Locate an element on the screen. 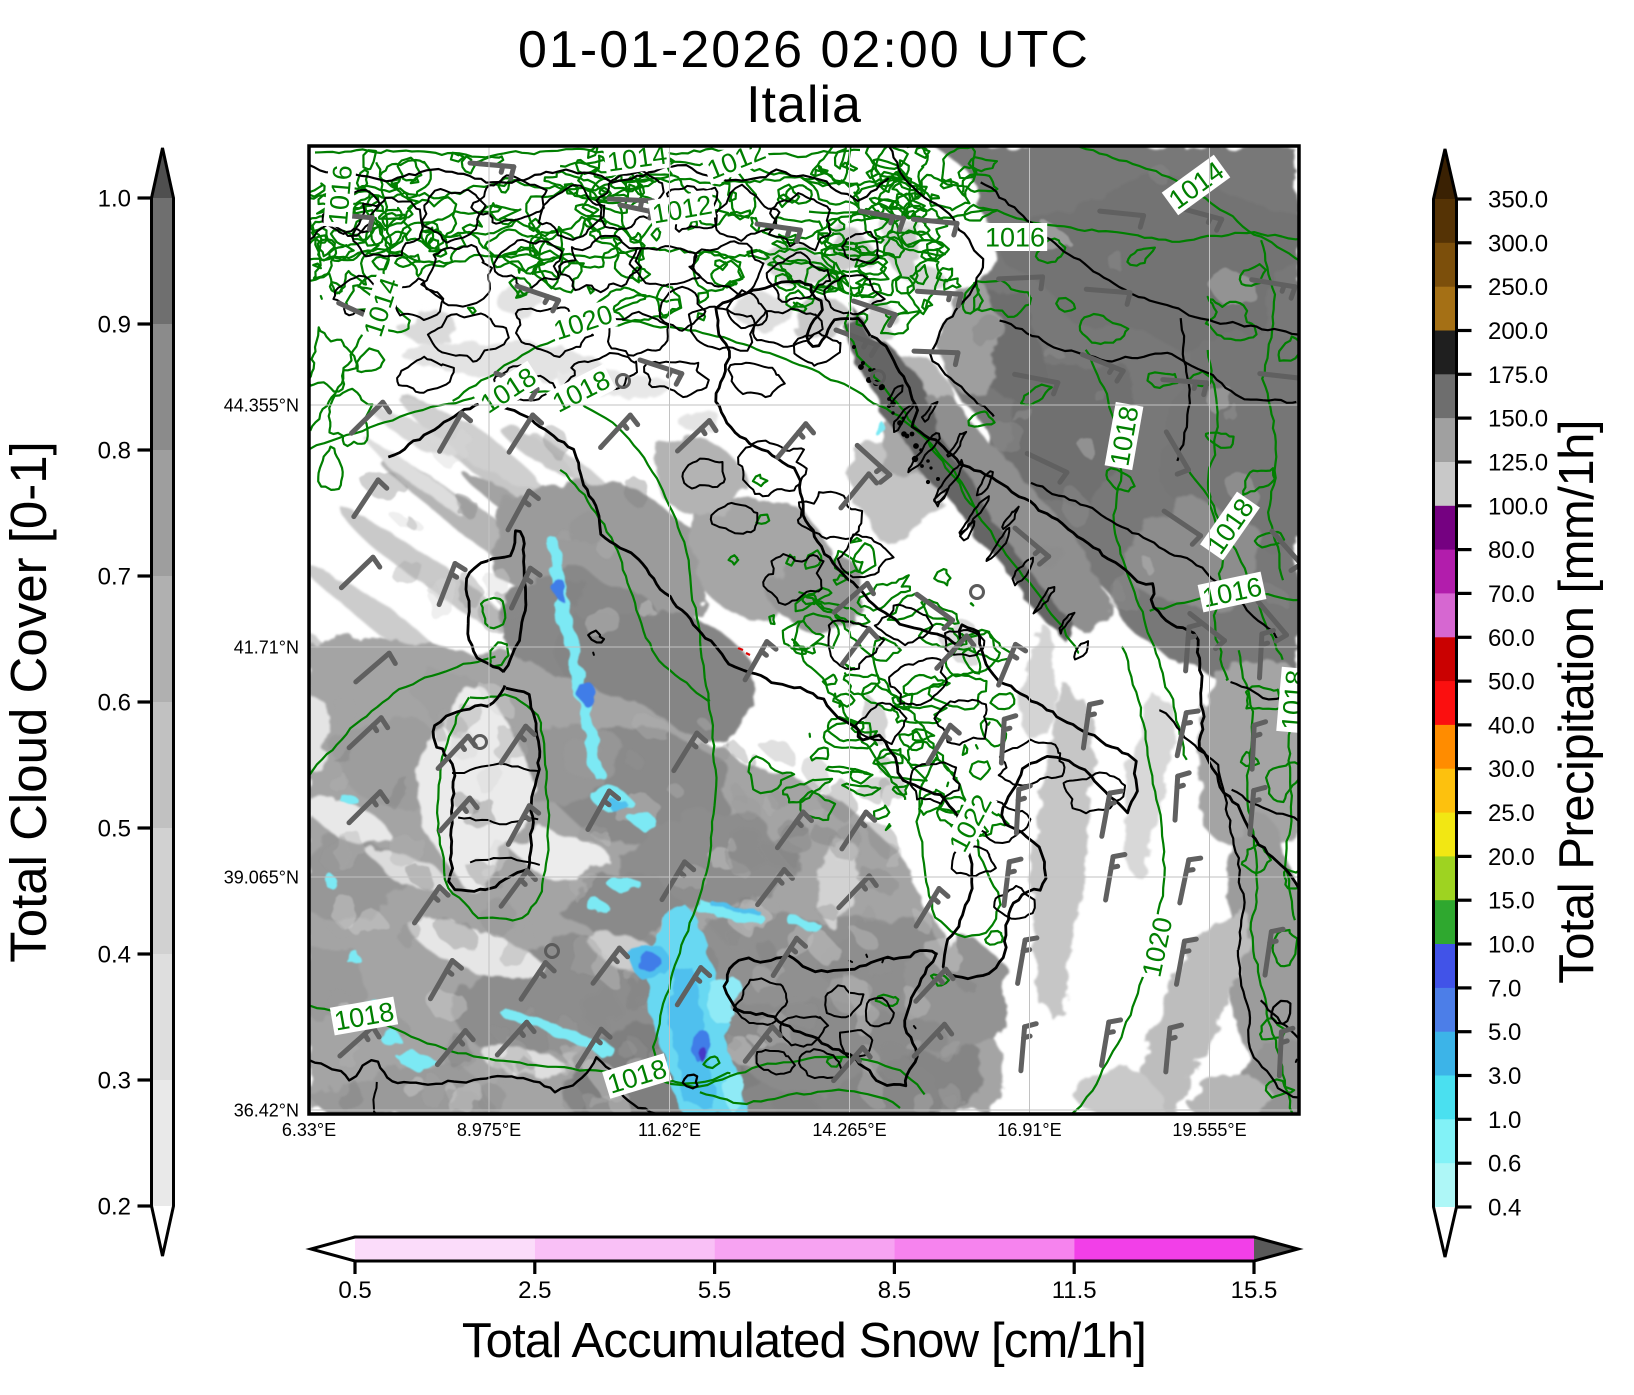 The width and height of the screenshot is (1634, 1395). svg-text: 1018 is located at coordinates (1293, 700).